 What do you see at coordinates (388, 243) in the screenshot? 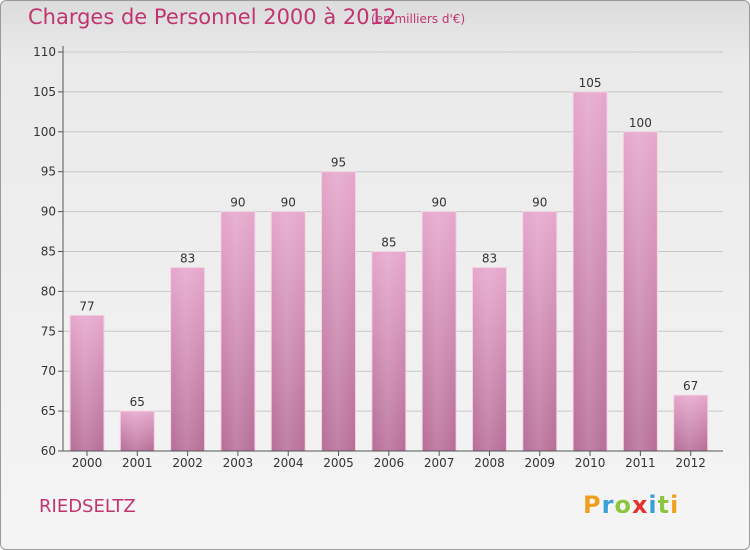
I see `data-label: 85` at bounding box center [388, 243].